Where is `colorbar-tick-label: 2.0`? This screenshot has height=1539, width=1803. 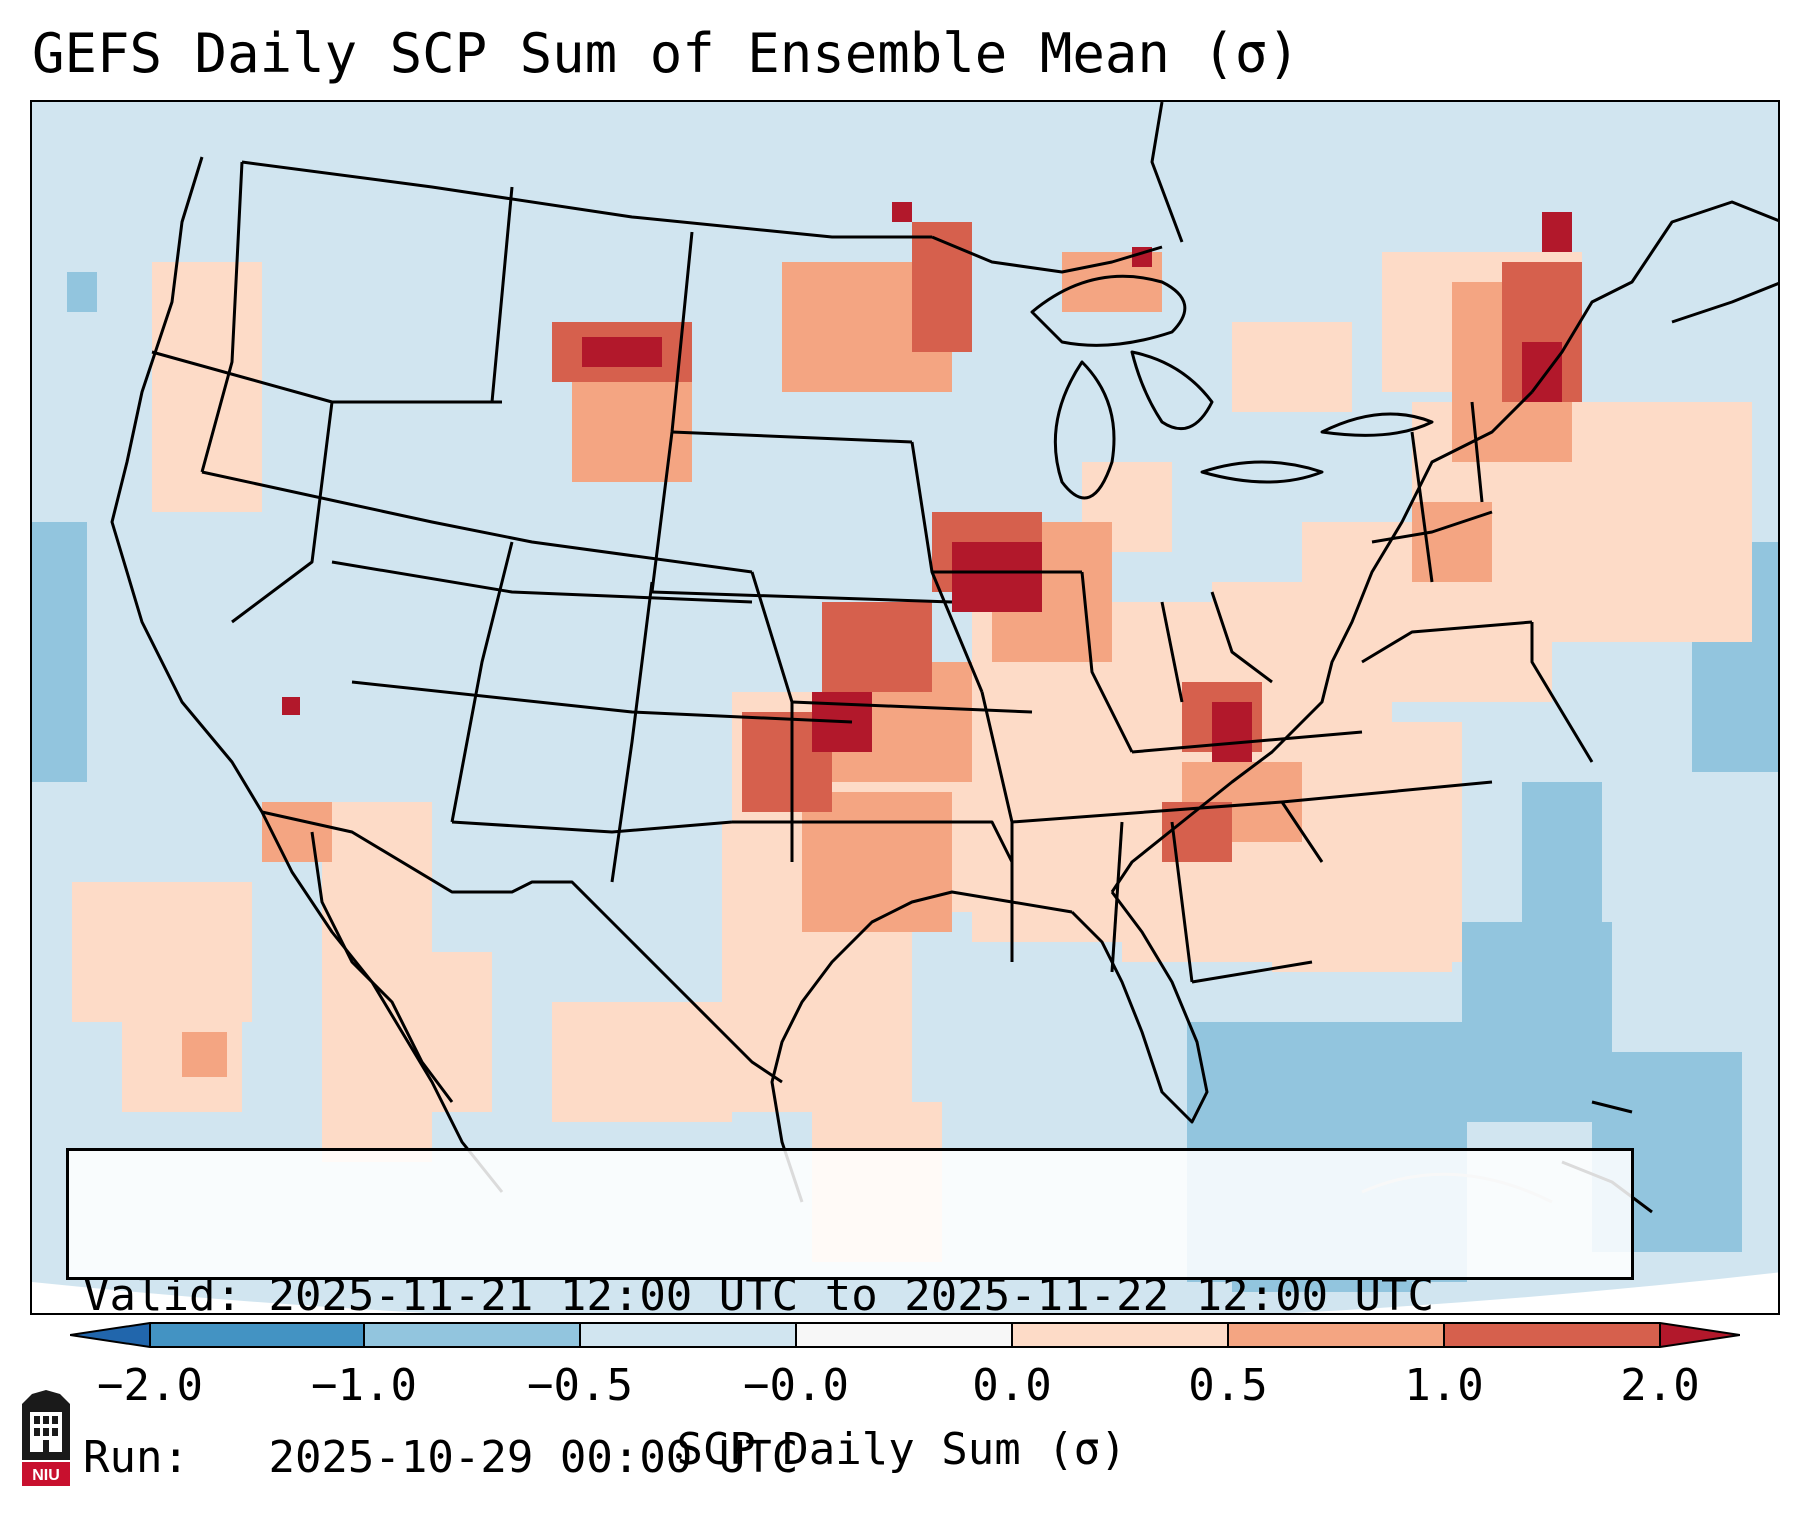 colorbar-tick-label: 2.0 is located at coordinates (1660, 1385).